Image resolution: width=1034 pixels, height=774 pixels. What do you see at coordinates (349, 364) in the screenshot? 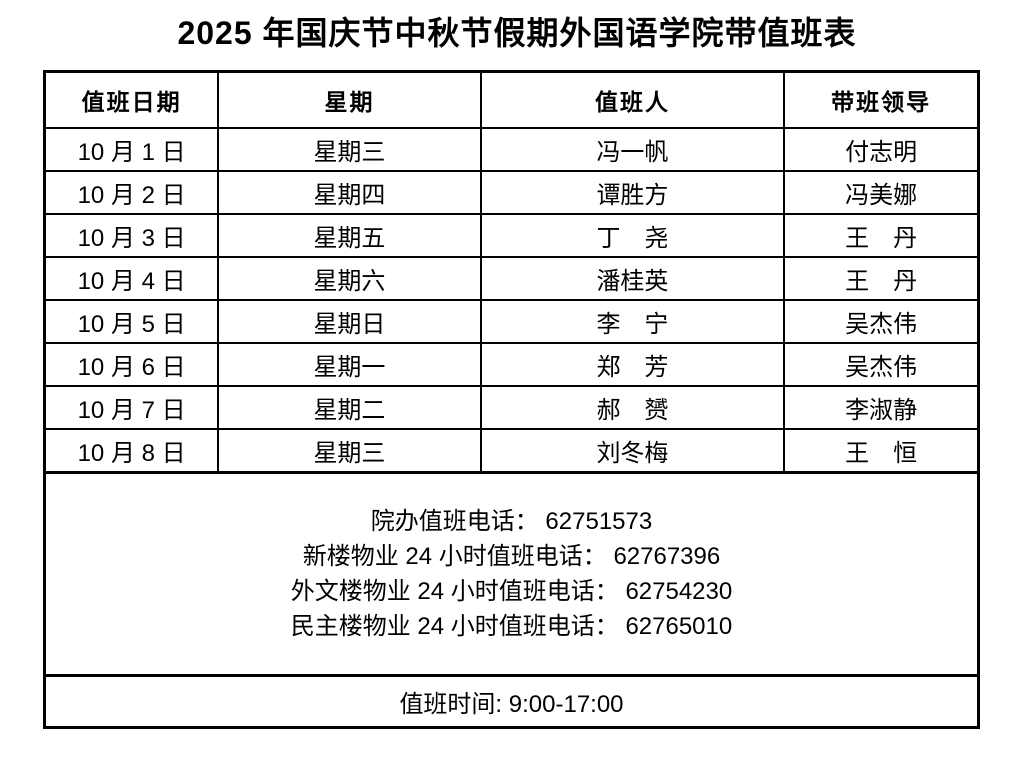
I see `weekday-cell: 星期一` at bounding box center [349, 364].